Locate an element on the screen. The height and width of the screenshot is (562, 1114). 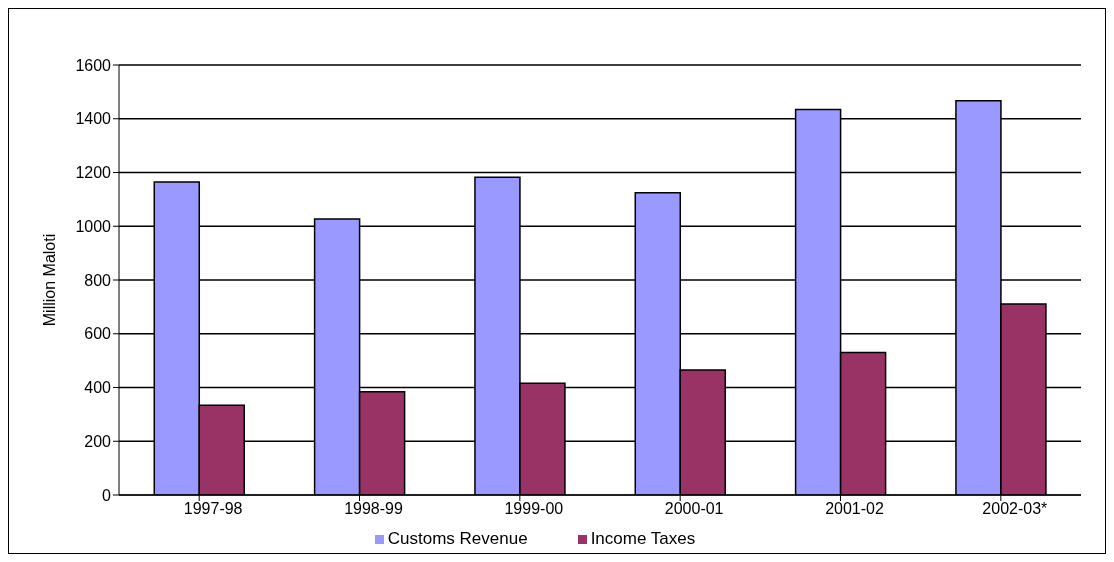
y-tick-label: 1200 is located at coordinates (93, 173).